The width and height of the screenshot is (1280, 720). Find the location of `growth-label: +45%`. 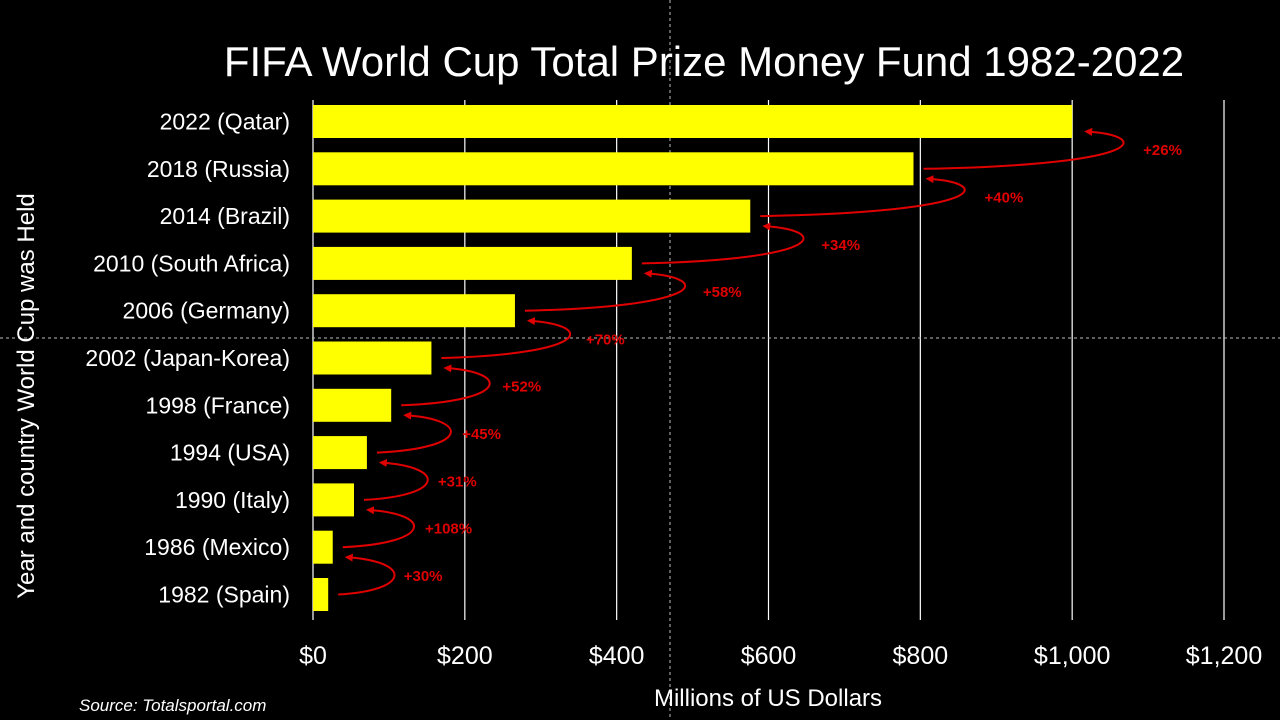

growth-label: +45% is located at coordinates (481, 434).